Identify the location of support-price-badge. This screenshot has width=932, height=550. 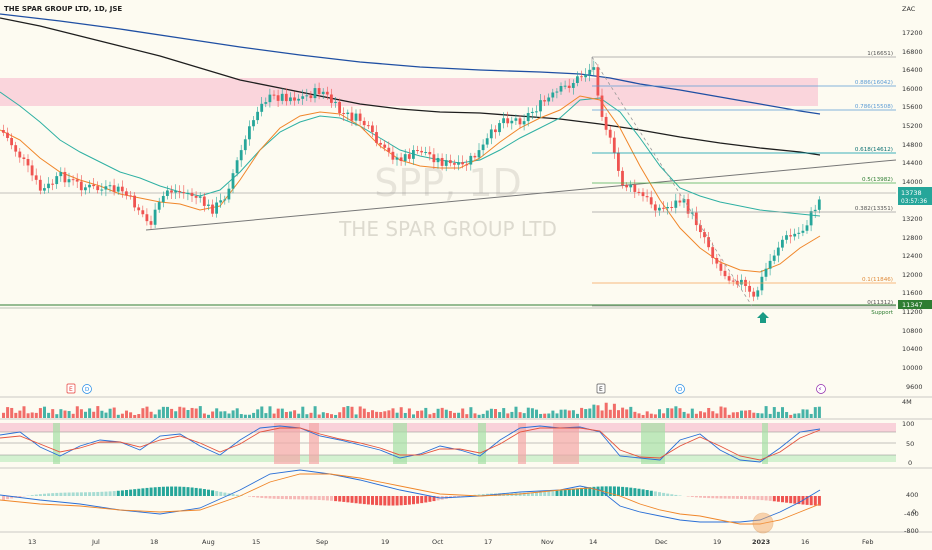
(915, 304).